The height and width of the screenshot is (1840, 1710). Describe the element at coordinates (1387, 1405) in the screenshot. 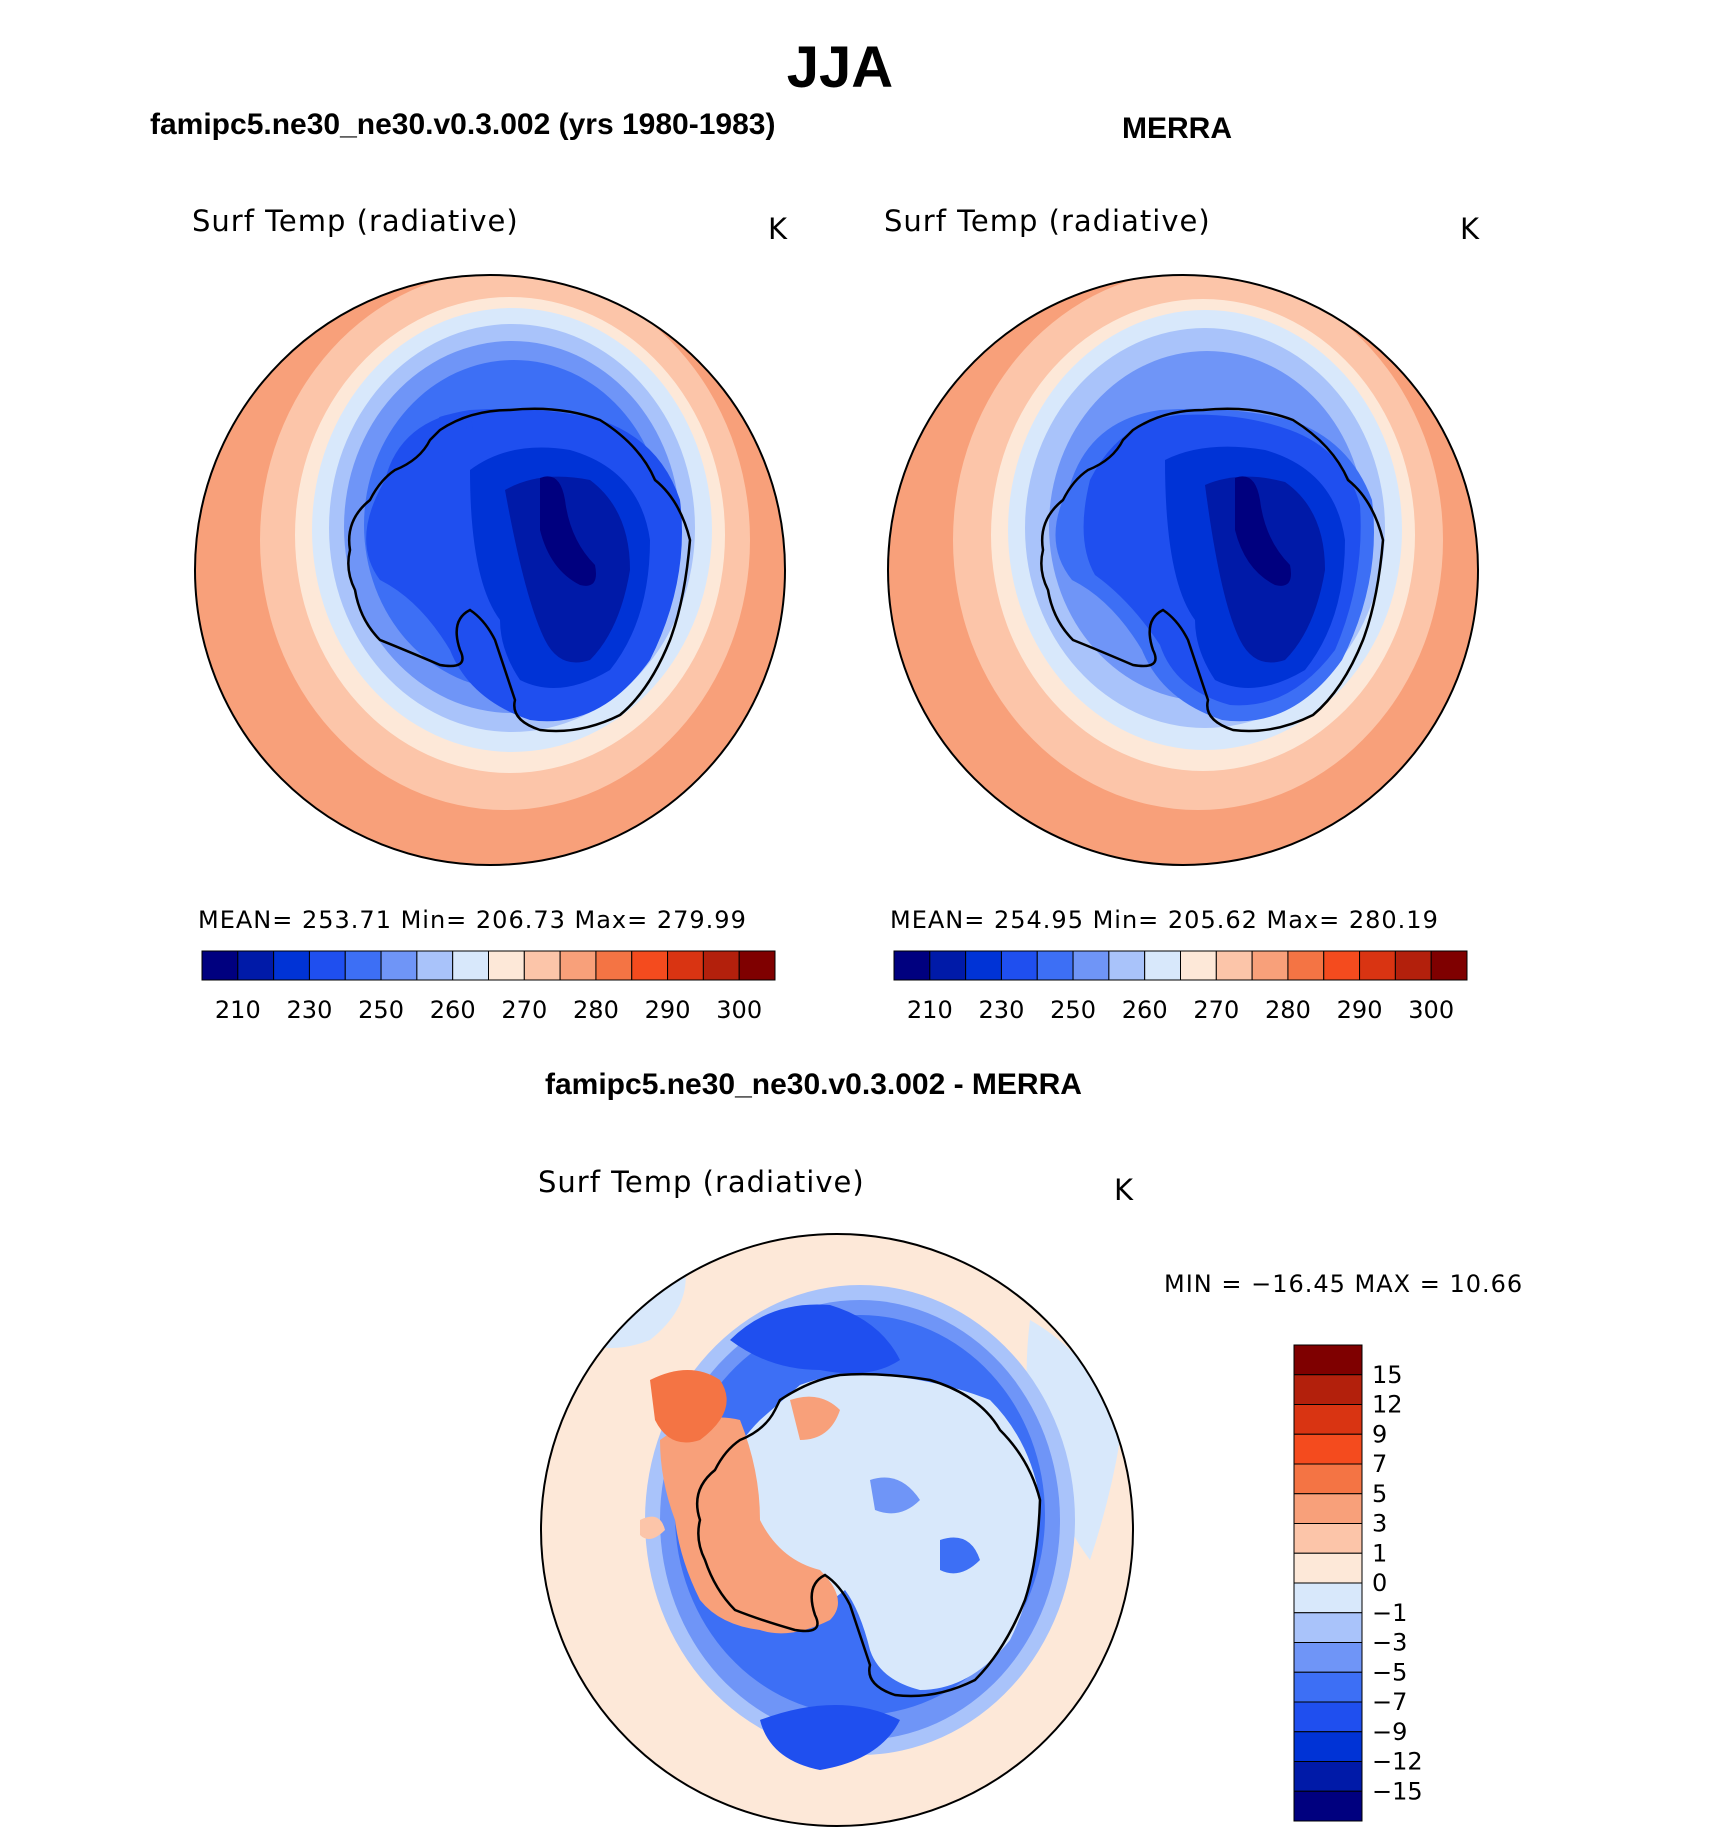

I see `panel-3-colorbar-tick-label: 12` at that location.